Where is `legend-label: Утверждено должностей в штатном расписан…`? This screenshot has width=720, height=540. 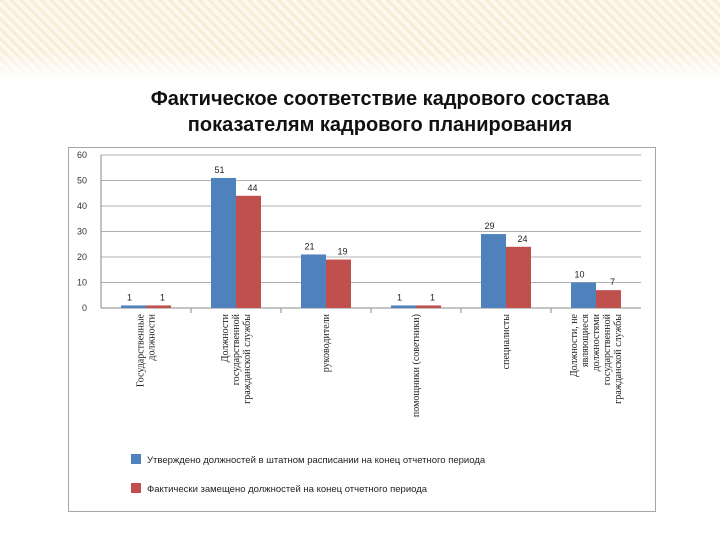
legend-label: Утверждено должностей в штатном расписан… is located at coordinates (316, 460).